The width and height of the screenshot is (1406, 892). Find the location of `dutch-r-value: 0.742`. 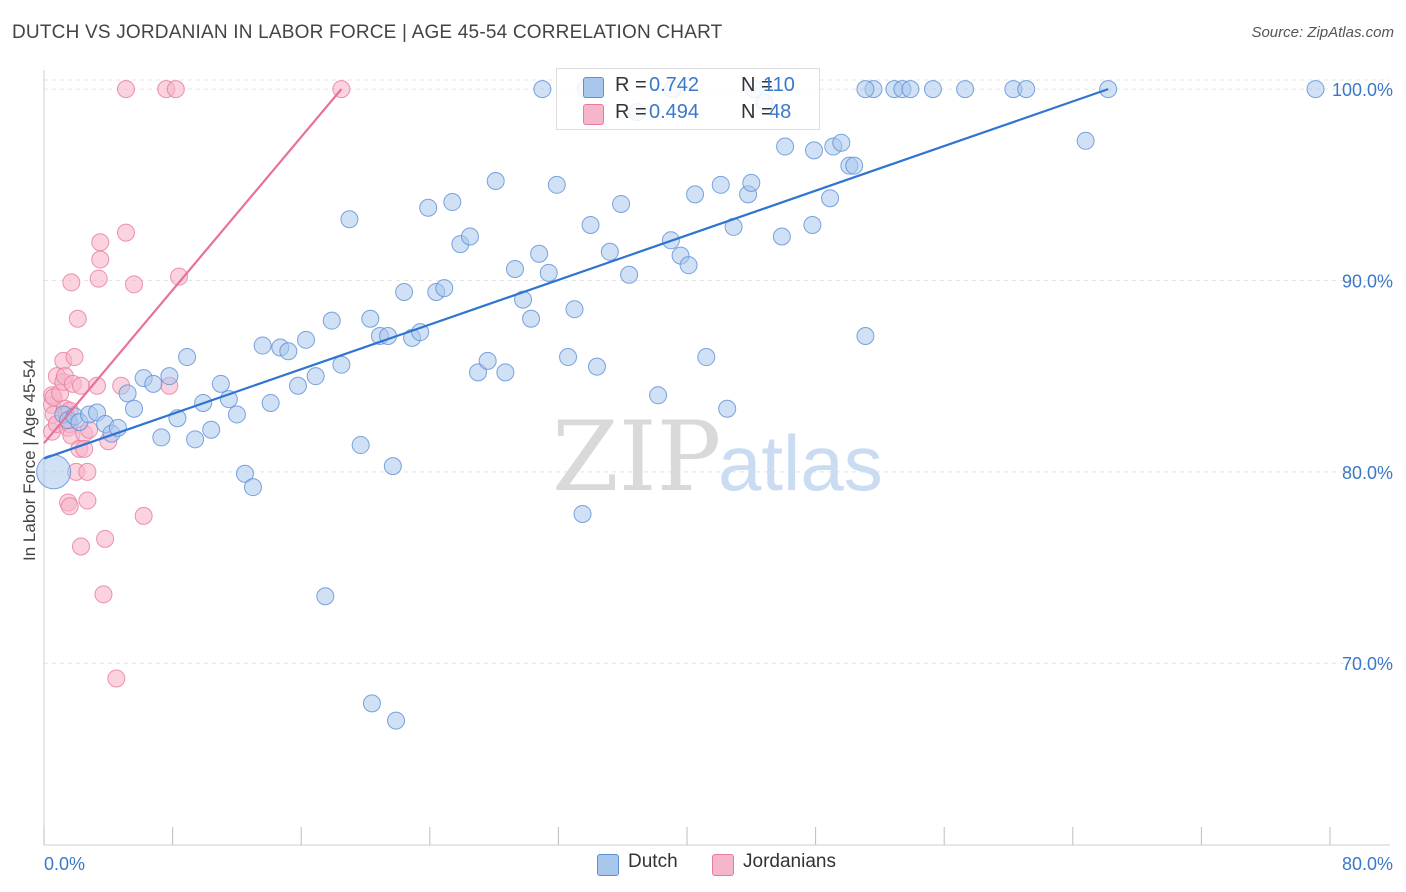

dutch-r-value: 0.742 is located at coordinates (674, 85).